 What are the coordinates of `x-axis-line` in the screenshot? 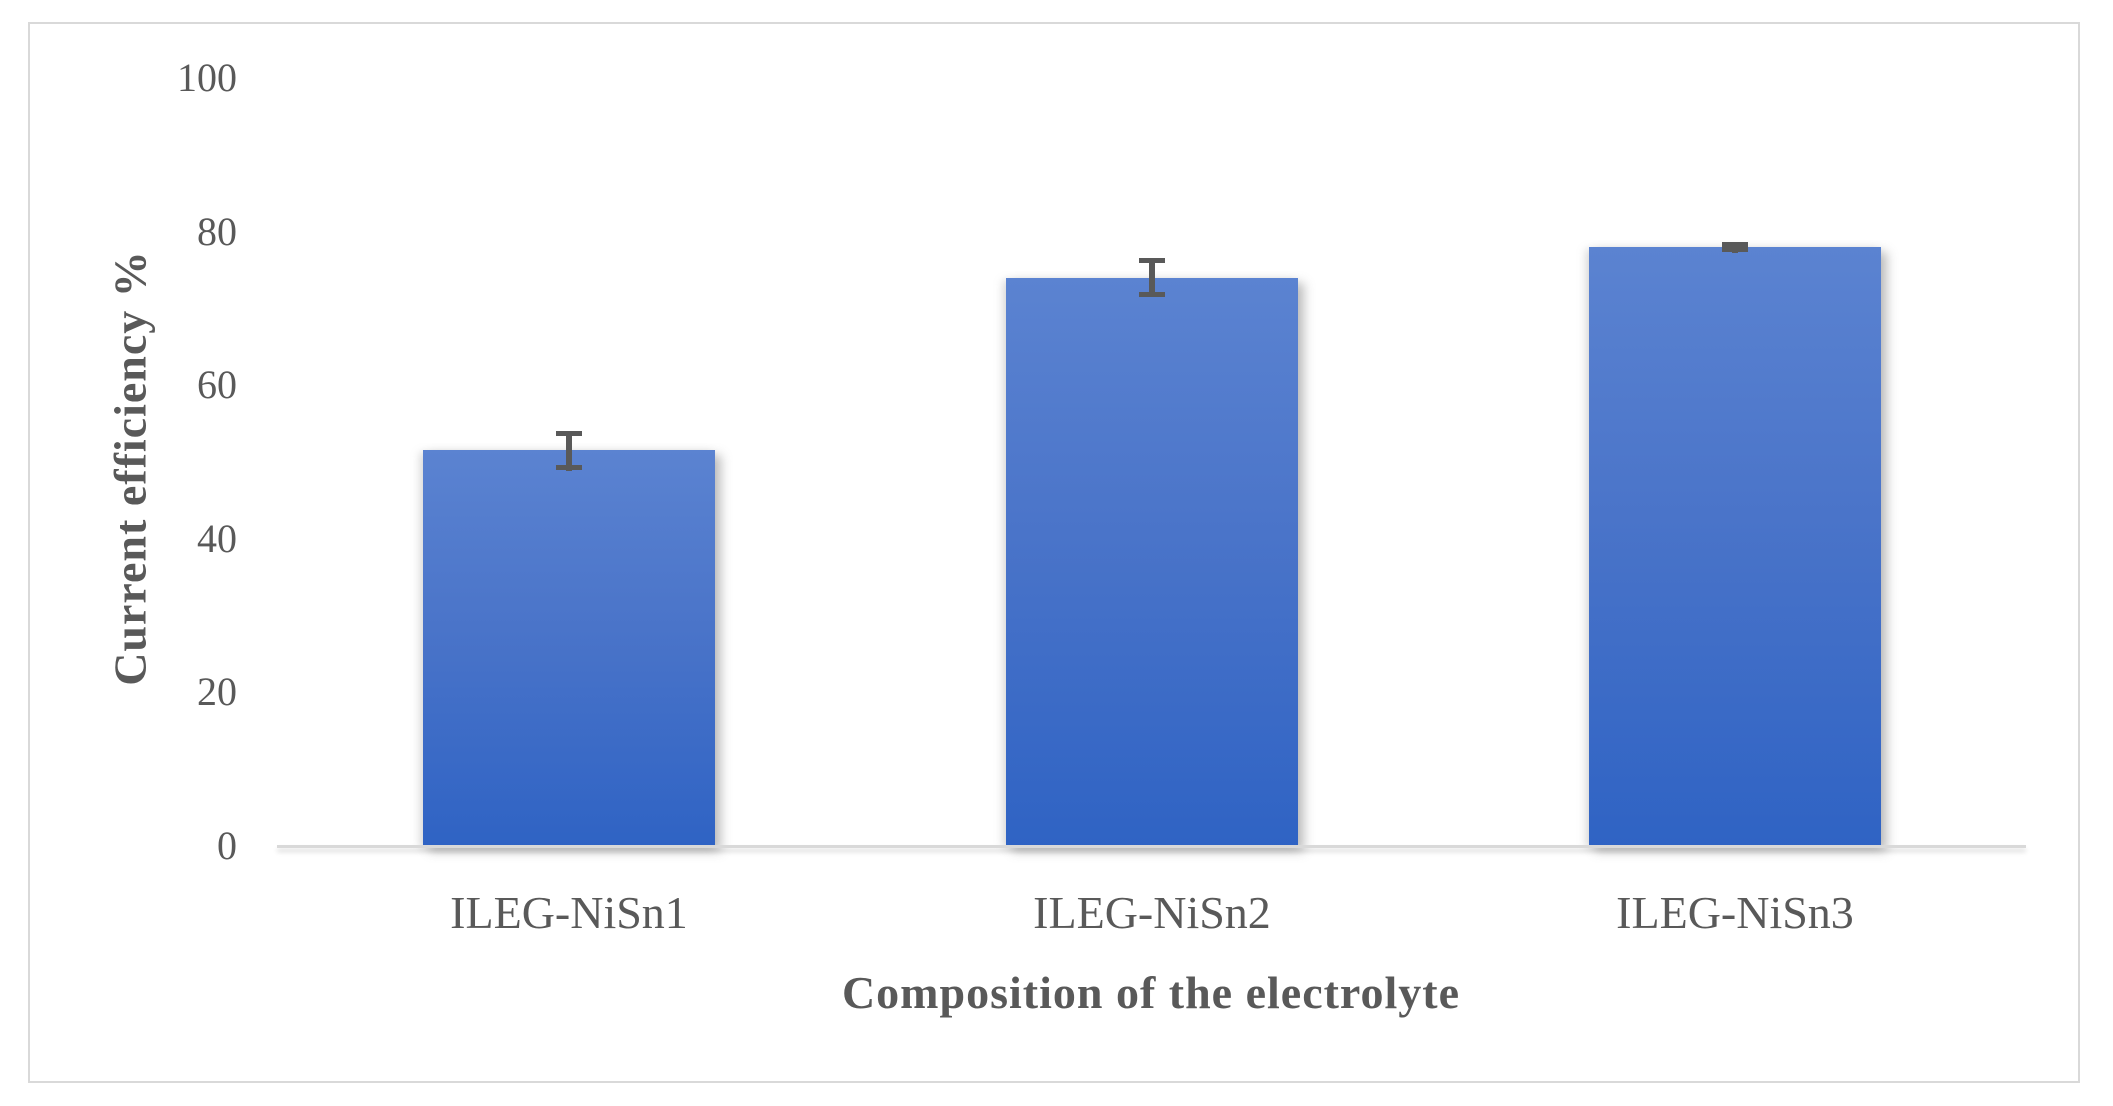 It's located at (1151, 846).